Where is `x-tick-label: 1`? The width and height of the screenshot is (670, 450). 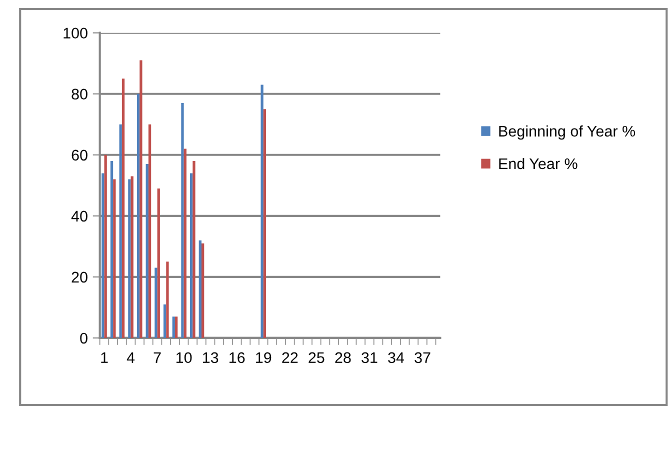 x-tick-label: 1 is located at coordinates (104, 357).